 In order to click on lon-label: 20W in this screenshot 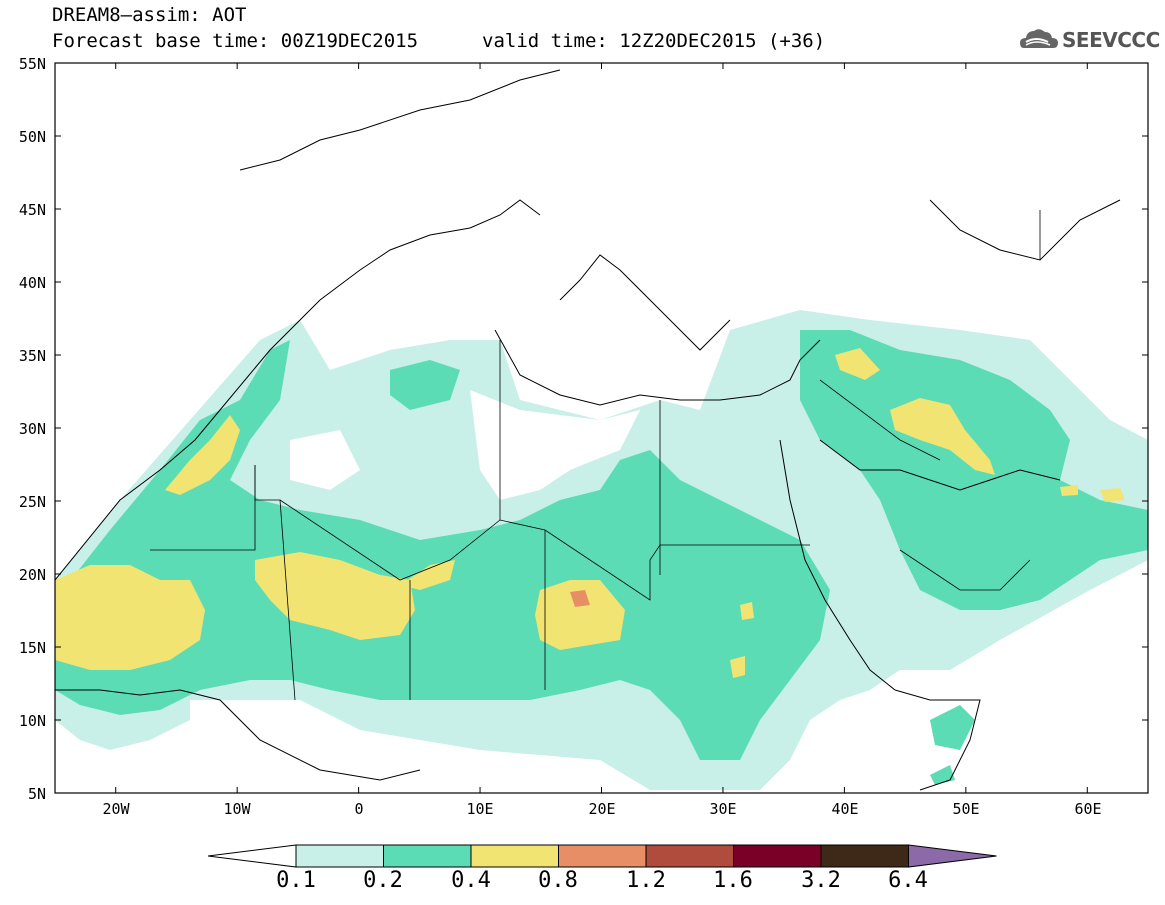, I will do `click(116, 809)`.